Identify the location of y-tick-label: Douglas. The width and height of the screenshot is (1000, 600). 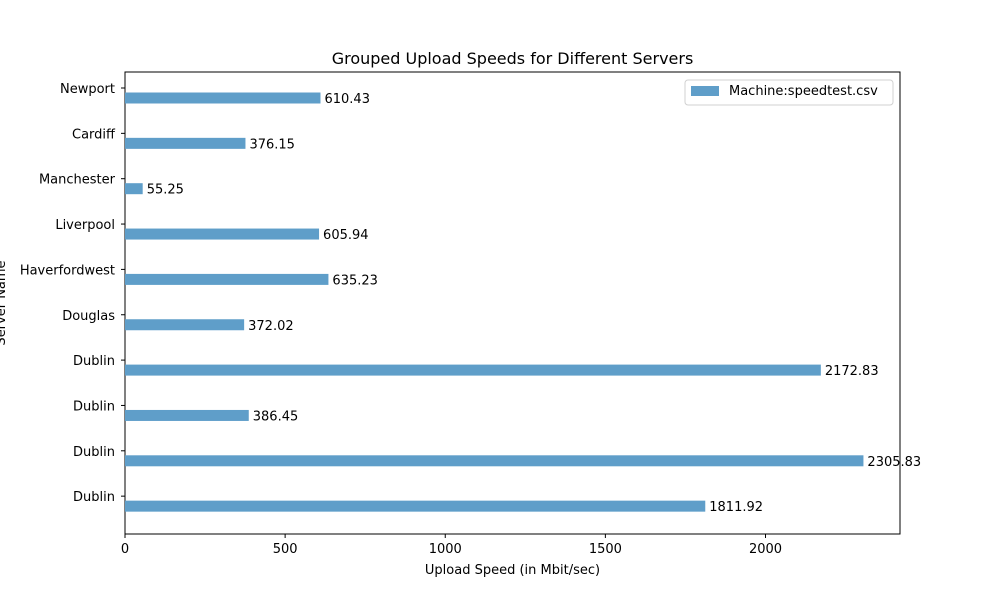
(88, 316).